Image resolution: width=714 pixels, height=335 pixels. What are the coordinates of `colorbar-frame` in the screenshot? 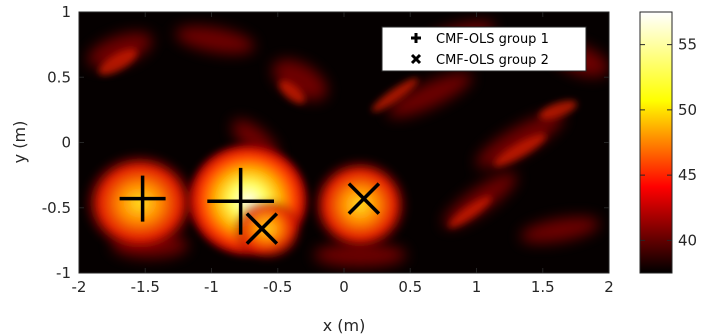 It's located at (656, 142).